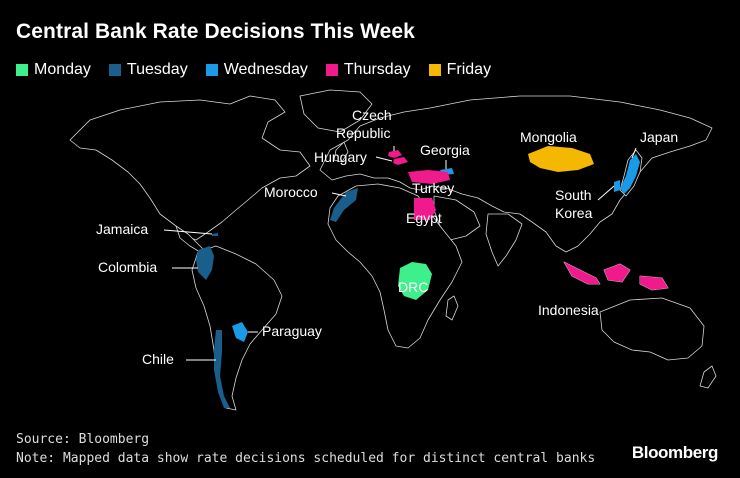 The height and width of the screenshot is (478, 740). Describe the element at coordinates (363, 133) in the screenshot. I see `label-czech-line2: Republic` at that location.